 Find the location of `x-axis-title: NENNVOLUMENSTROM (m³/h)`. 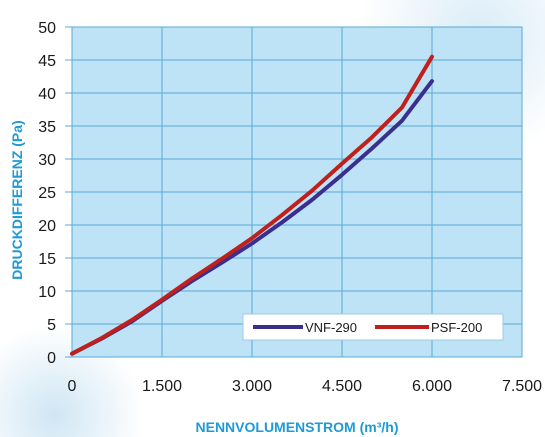

x-axis-title: NENNVOLUMENSTROM (m³/h) is located at coordinates (297, 427).